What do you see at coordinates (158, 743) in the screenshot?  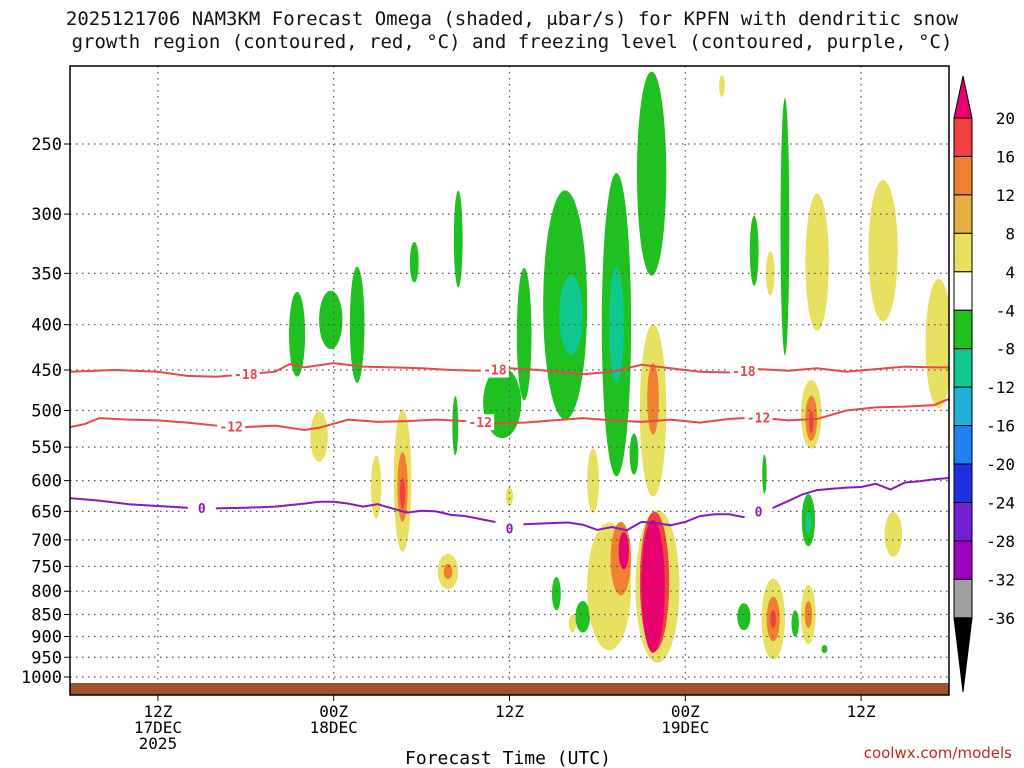 I see `x-tick-label: 2025` at bounding box center [158, 743].